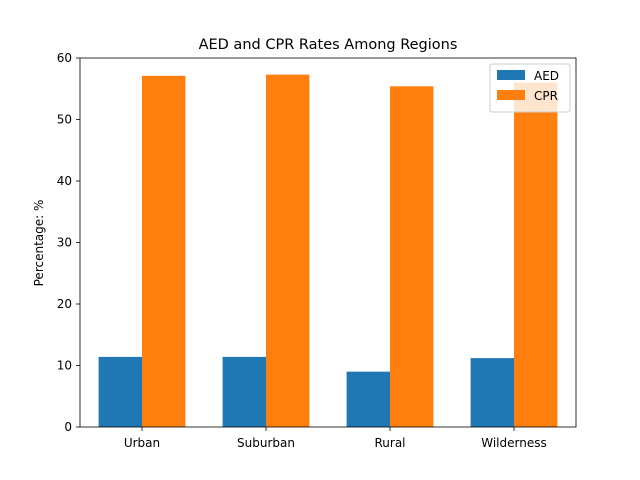 Image resolution: width=640 pixels, height=480 pixels. What do you see at coordinates (513, 443) in the screenshot?
I see `x-tick-label: Wilderness` at bounding box center [513, 443].